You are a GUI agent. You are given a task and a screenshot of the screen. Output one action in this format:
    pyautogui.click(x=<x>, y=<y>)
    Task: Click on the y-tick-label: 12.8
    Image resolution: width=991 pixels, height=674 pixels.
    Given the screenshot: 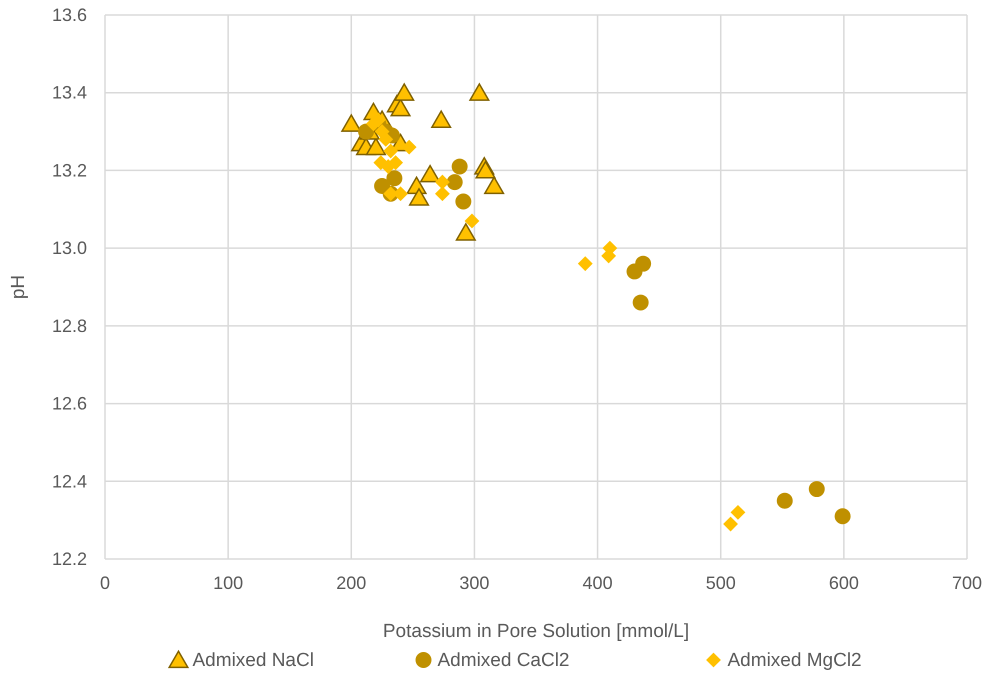 What is the action you would take?
    pyautogui.click(x=69, y=326)
    